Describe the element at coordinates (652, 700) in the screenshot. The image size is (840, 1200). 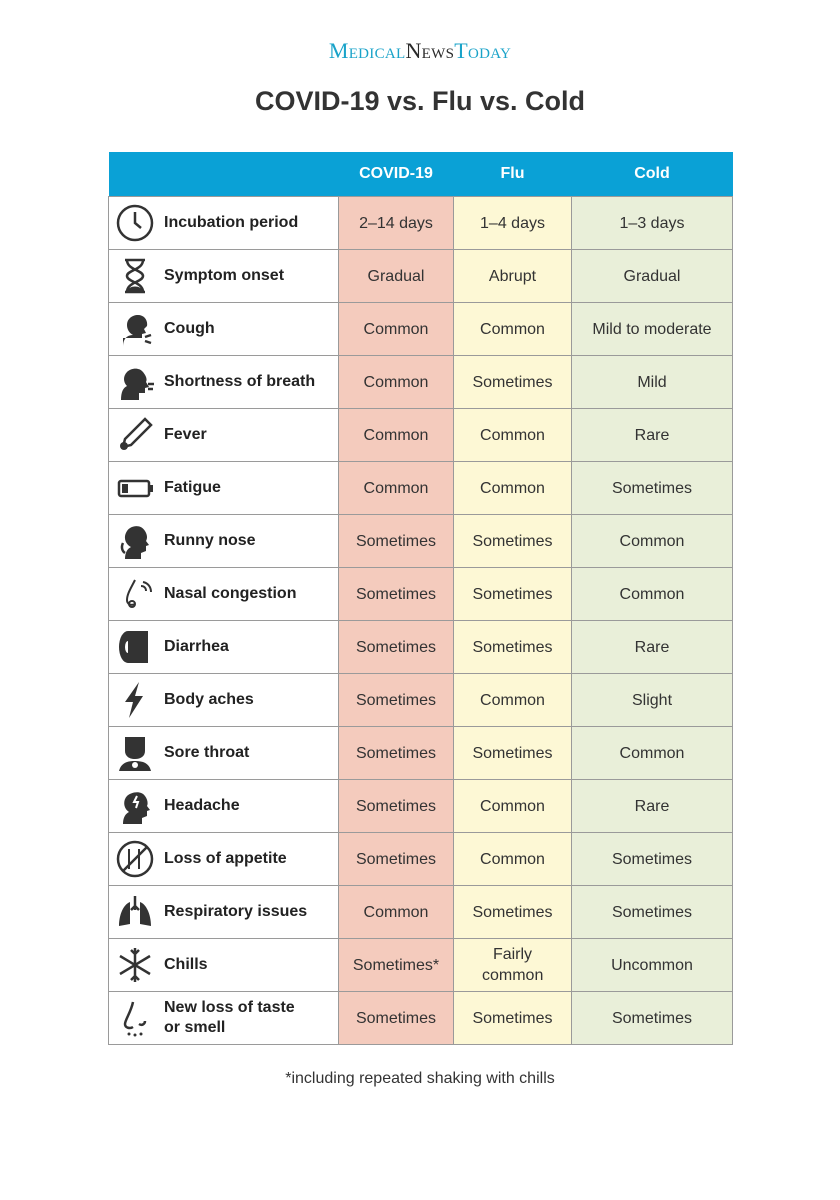
I see `cold-cell: Slight` at that location.